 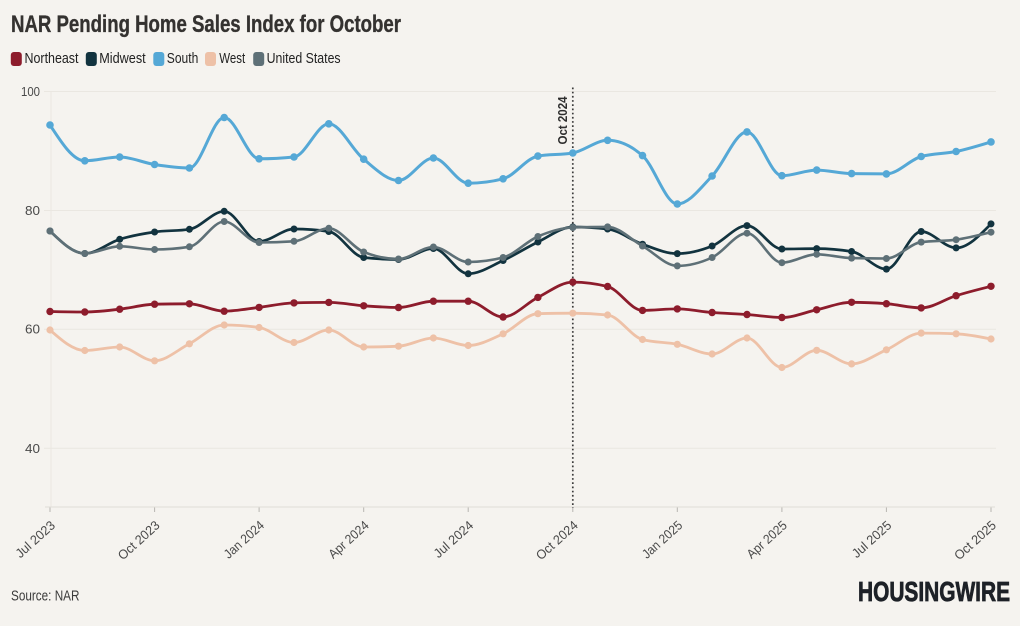 I want to click on svg-text: HOUSINGWIRE, so click(x=934, y=591).